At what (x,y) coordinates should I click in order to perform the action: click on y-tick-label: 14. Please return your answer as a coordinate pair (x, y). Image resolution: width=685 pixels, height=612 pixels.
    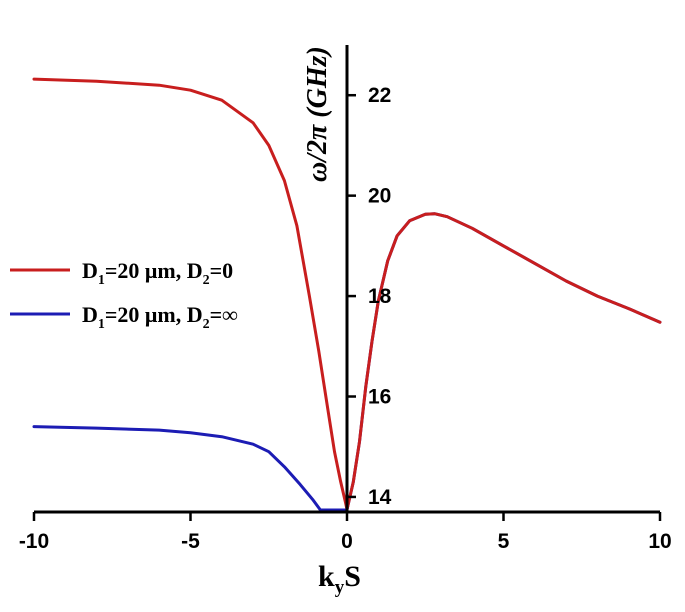
    Looking at the image, I should click on (380, 497).